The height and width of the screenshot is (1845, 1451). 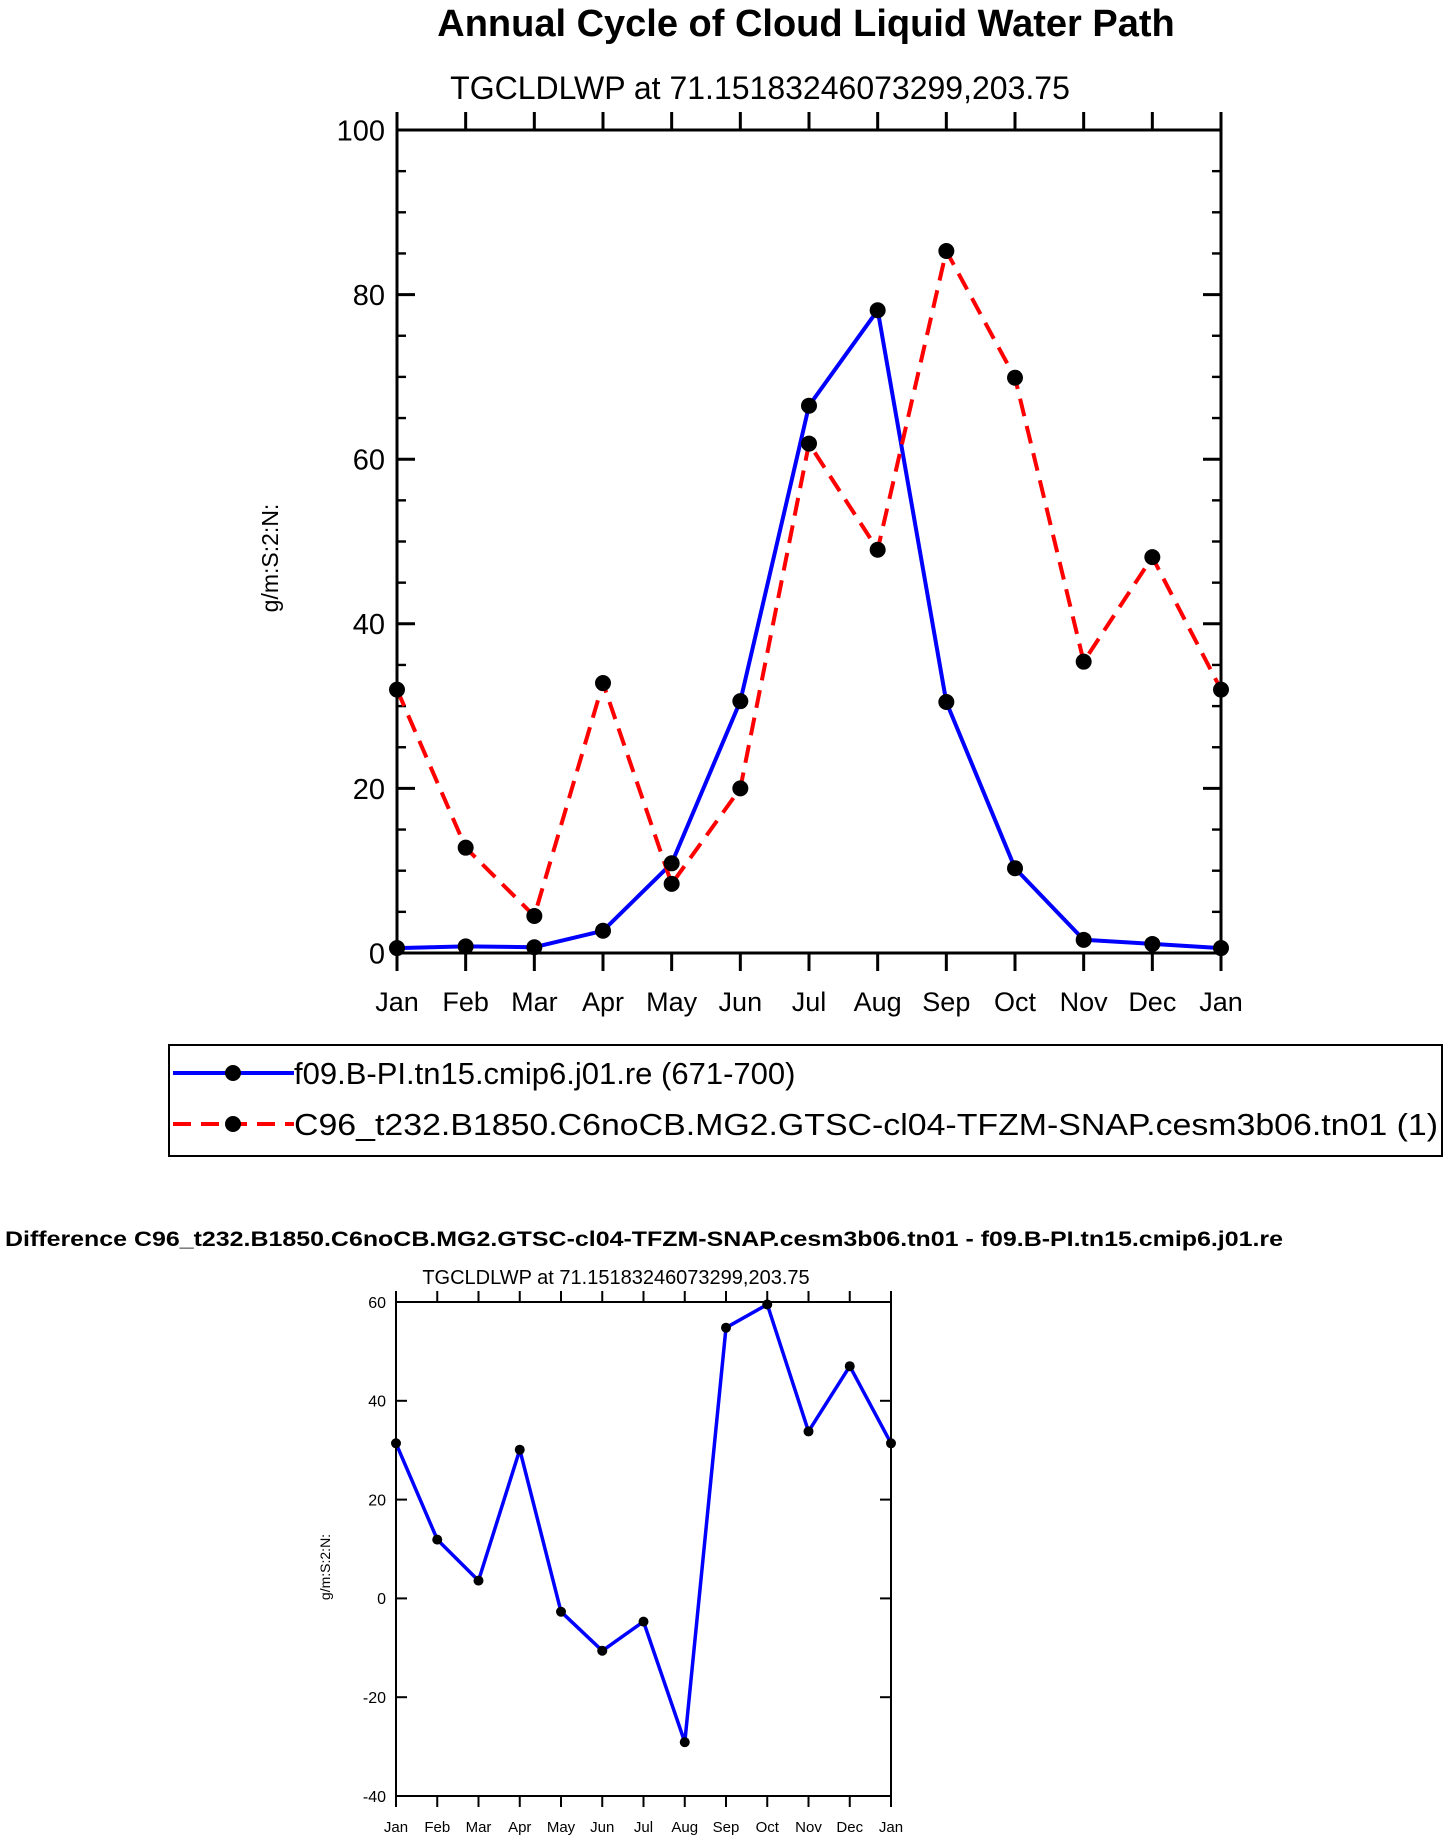 I want to click on y-tick-label: 100, so click(x=361, y=131).